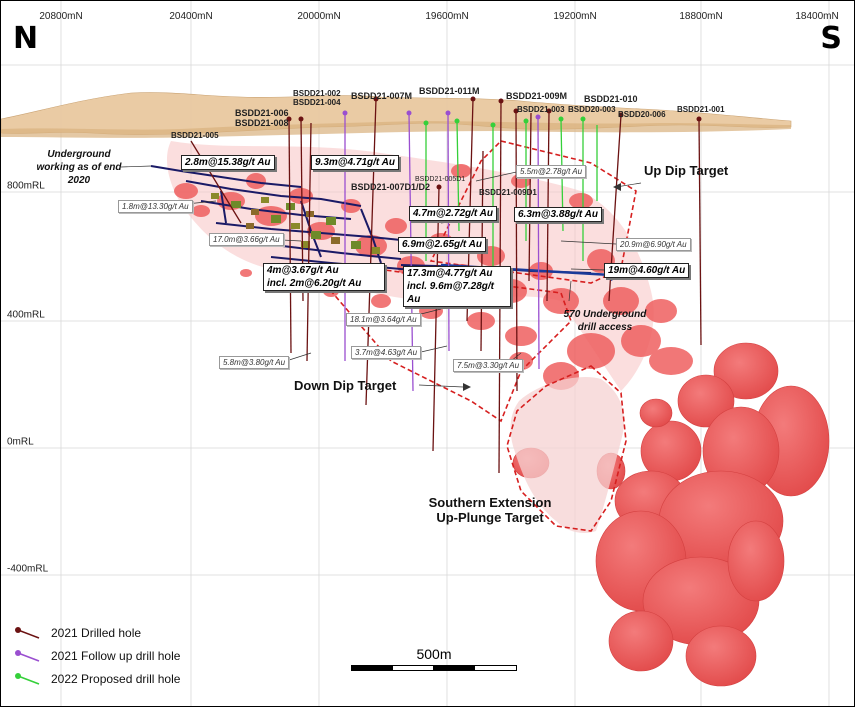 This screenshot has width=855, height=707. I want to click on intercept-line: 17.3m@4.77g/t Au, so click(450, 273).